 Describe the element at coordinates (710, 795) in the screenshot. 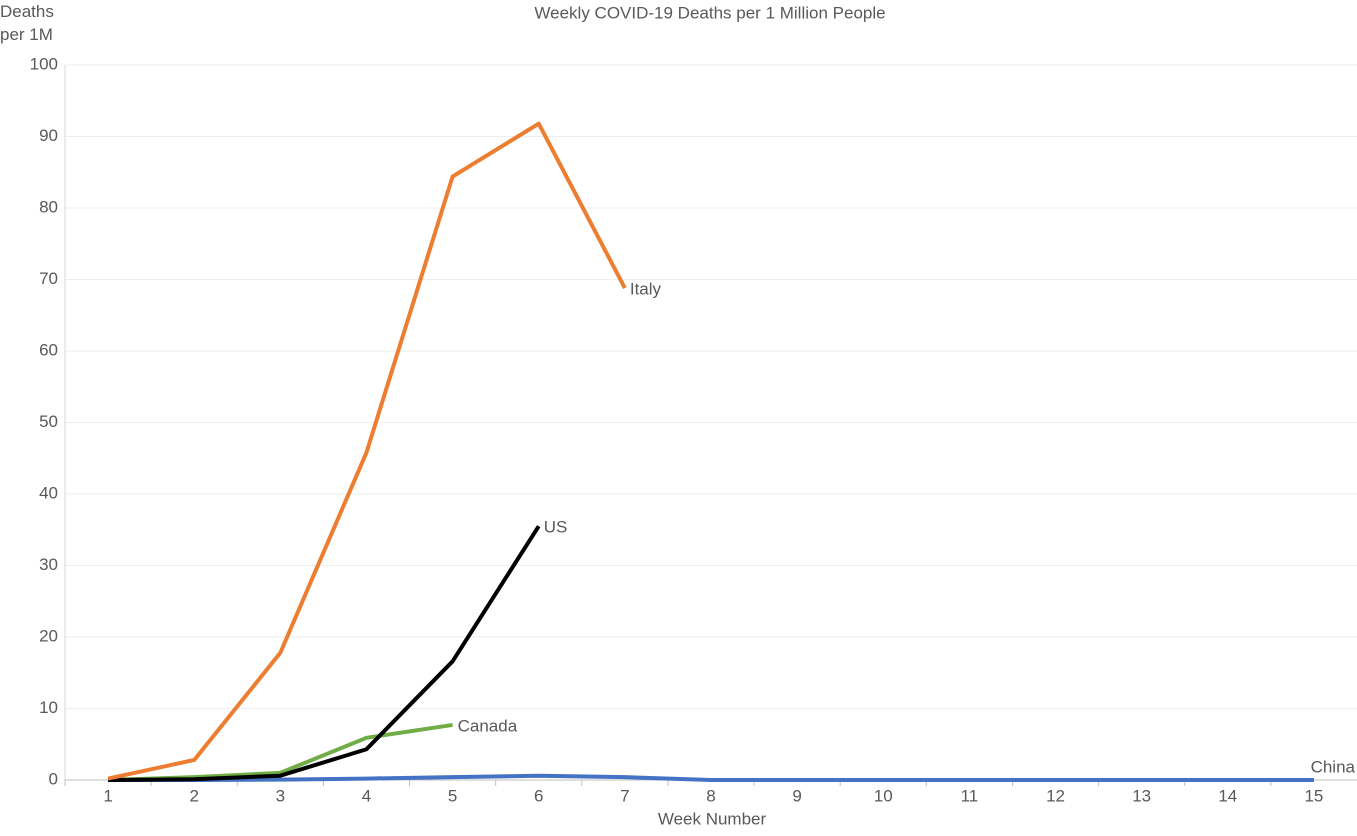

I see `x-tick-label: 8` at that location.